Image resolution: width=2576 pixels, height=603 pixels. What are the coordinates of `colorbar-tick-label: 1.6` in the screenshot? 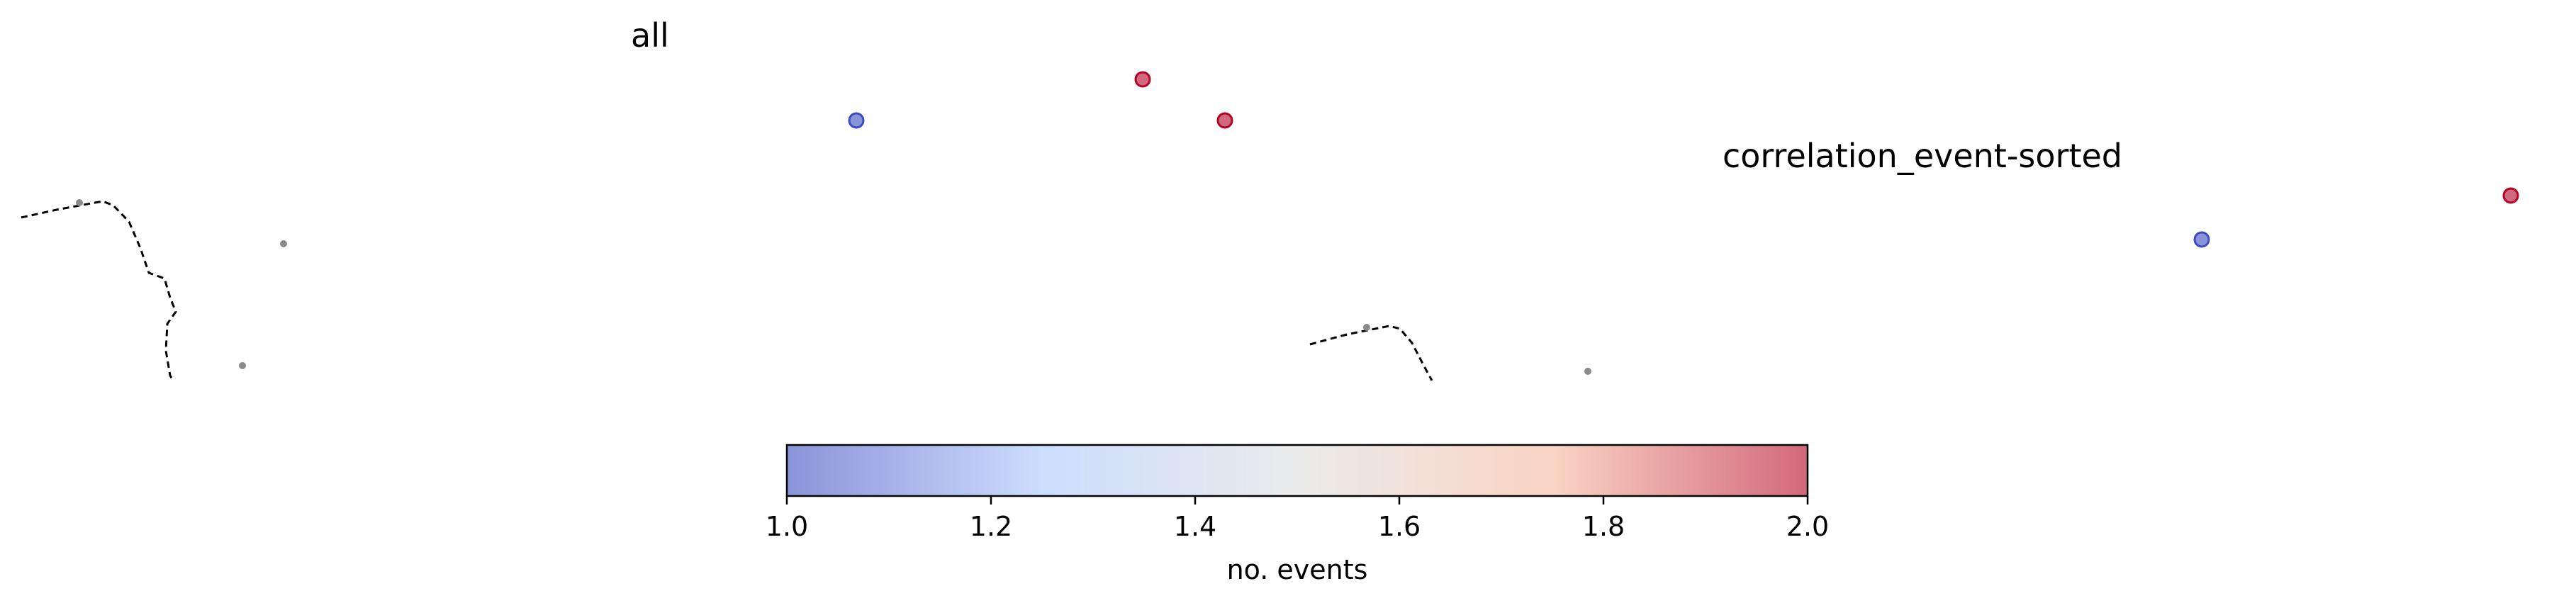 It's located at (1399, 526).